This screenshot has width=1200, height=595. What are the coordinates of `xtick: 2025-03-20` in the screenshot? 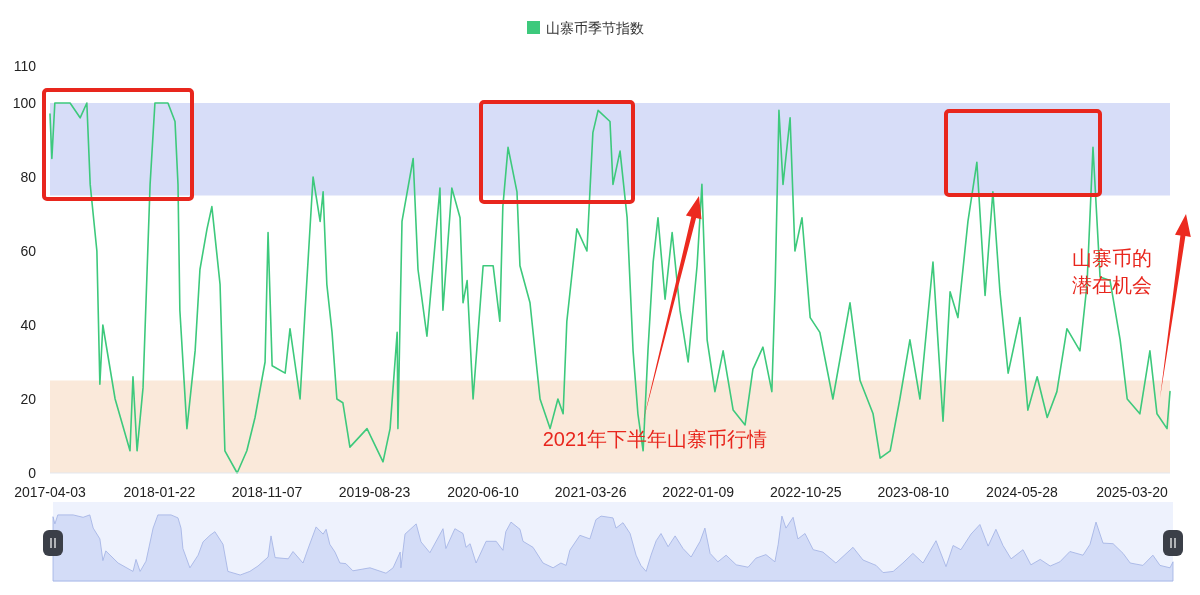 It's located at (1132, 492).